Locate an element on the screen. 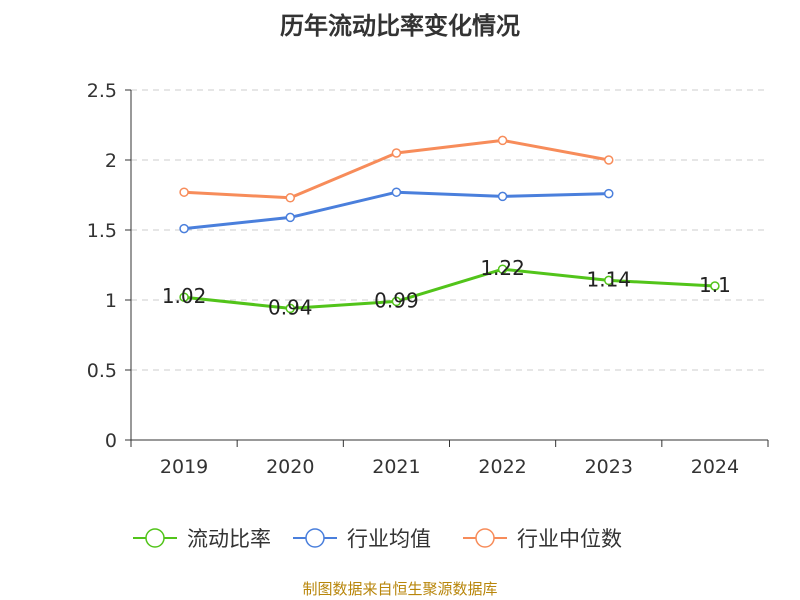 The height and width of the screenshot is (600, 800). legend-item: 流动比率 is located at coordinates (202, 539).